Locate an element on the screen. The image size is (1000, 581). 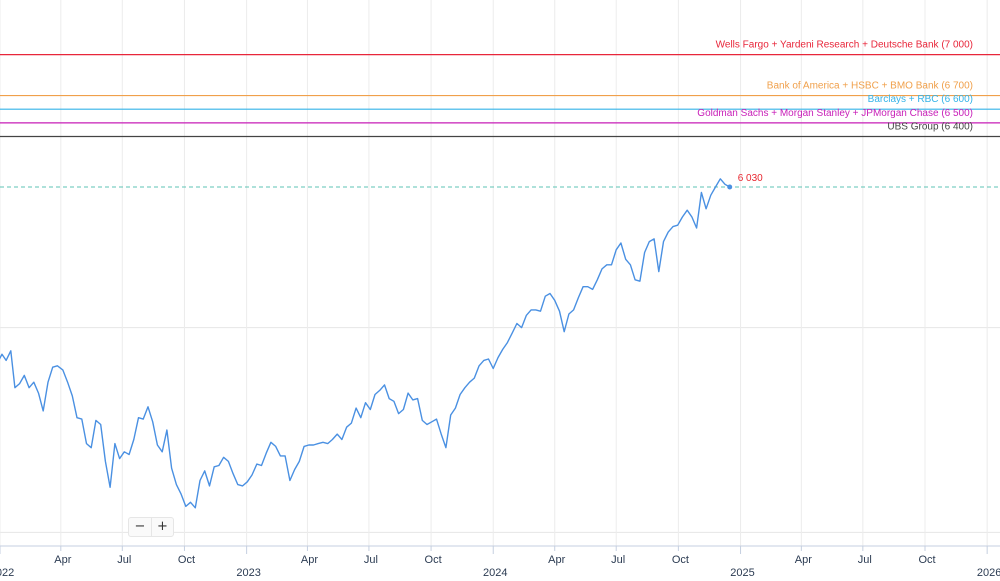
zoom-controls: − + is located at coordinates (151, 527).